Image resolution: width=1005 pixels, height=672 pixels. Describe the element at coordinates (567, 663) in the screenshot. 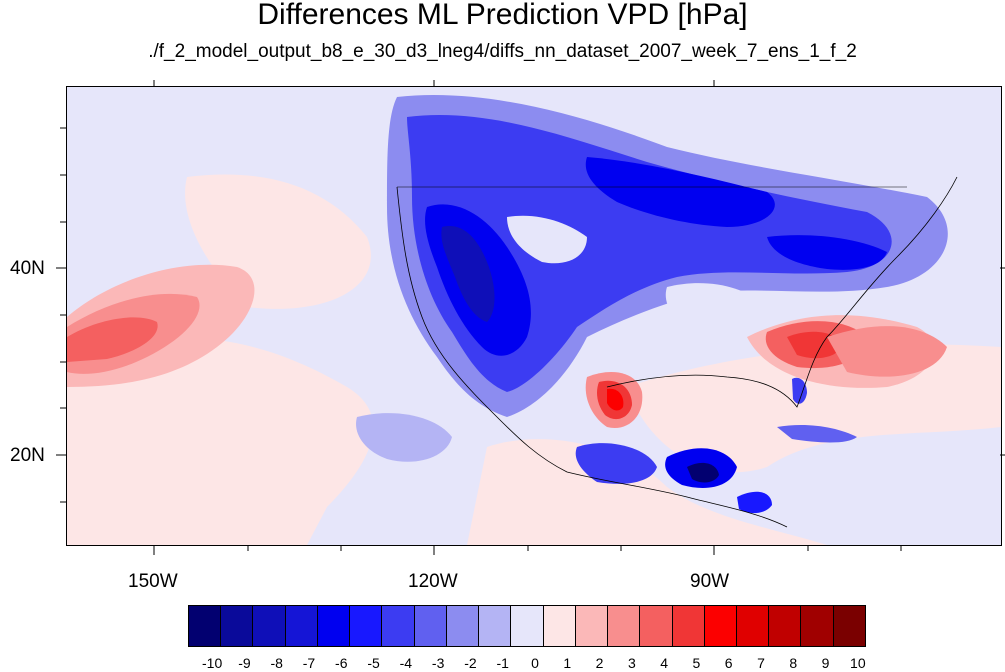

I see `colorbar-label: 1` at that location.